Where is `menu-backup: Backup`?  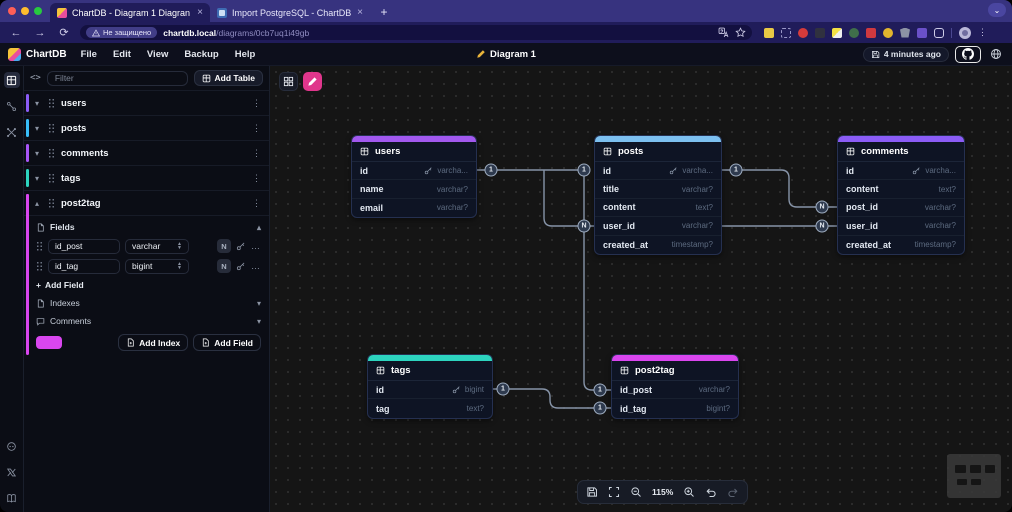 menu-backup: Backup is located at coordinates (201, 54).